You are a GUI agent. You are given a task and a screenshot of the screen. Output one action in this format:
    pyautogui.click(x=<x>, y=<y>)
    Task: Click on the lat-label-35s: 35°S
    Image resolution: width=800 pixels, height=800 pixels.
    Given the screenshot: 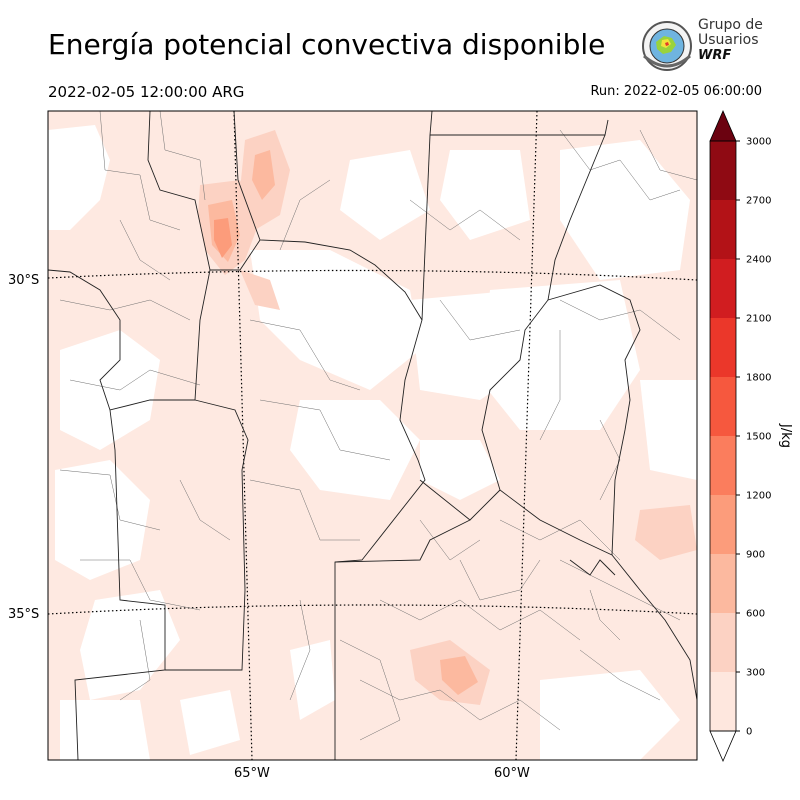 What is the action you would take?
    pyautogui.click(x=23, y=614)
    